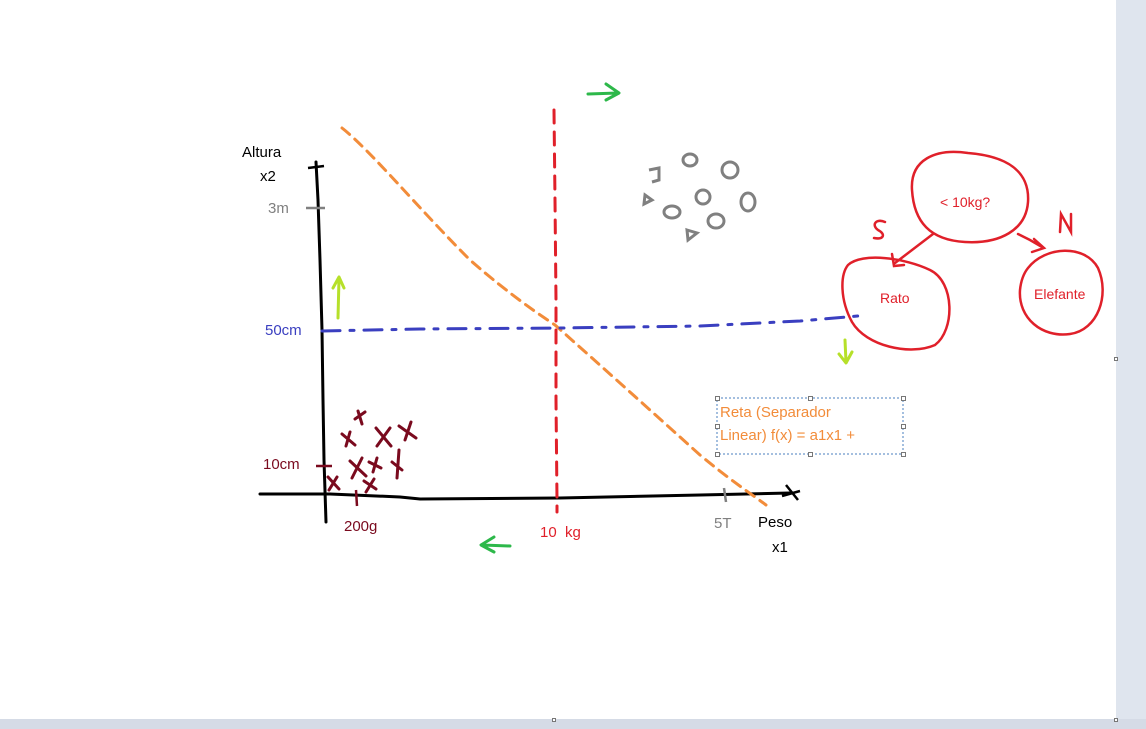 The width and height of the screenshot is (1146, 729). I want to click on x-tick-label-200g: 200g, so click(361, 526).